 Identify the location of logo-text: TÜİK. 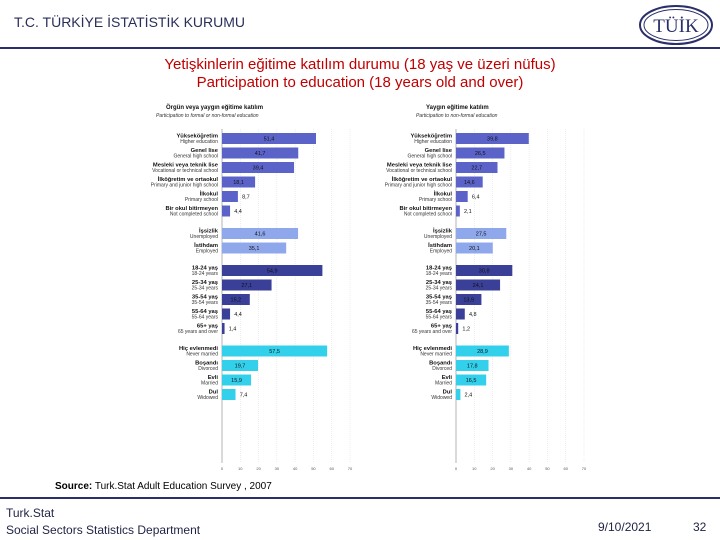
(676, 26).